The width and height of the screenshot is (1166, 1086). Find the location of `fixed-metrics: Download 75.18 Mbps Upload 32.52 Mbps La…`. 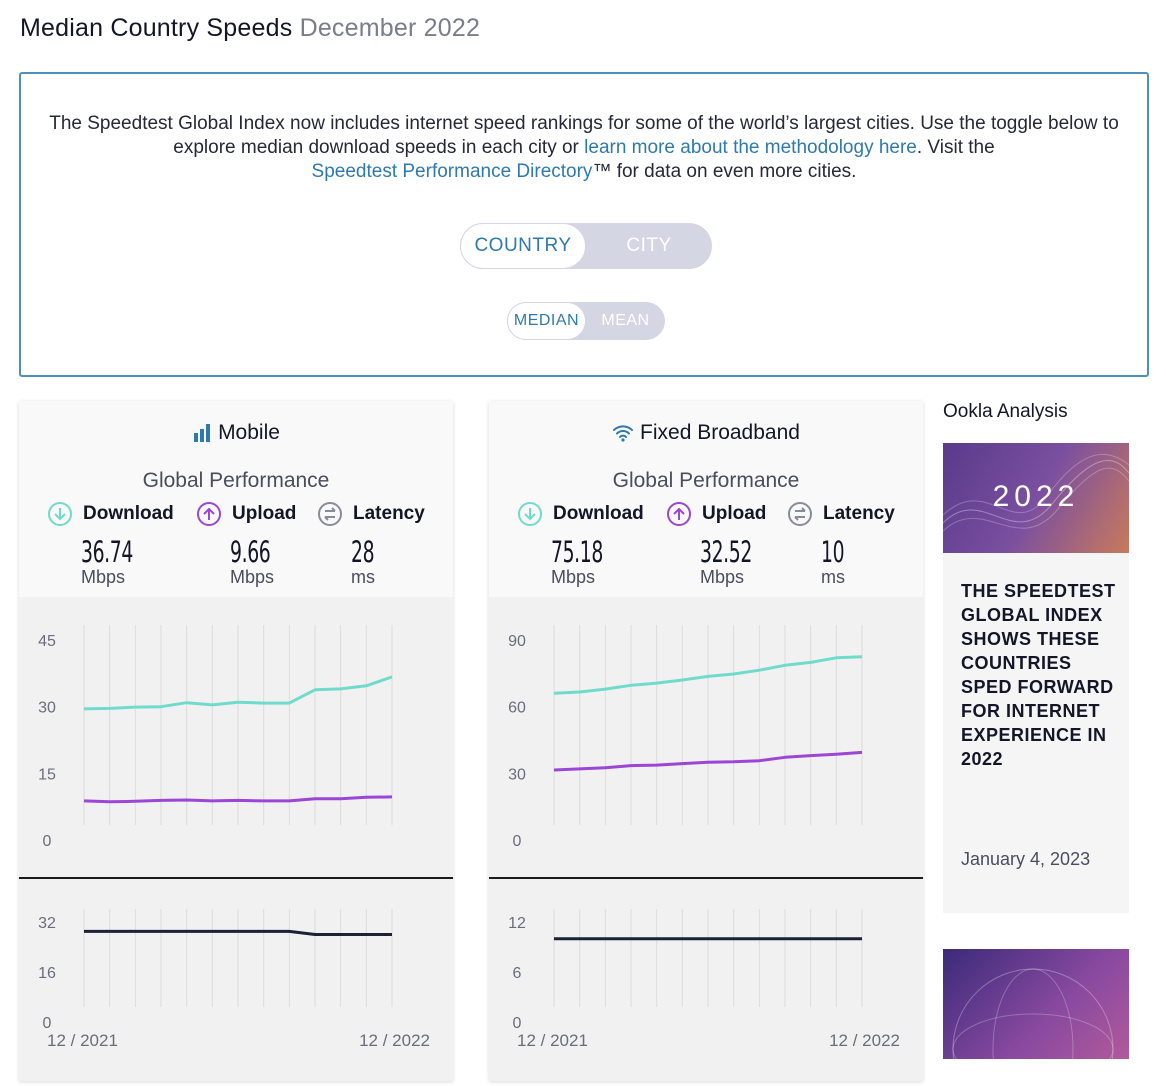

fixed-metrics: Download 75.18 Mbps Upload 32.52 Mbps La… is located at coordinates (706, 546).